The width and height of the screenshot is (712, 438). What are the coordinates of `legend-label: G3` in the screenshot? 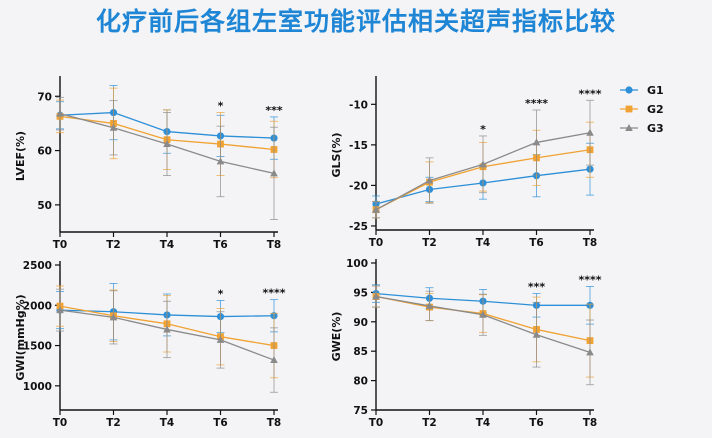 It's located at (655, 128).